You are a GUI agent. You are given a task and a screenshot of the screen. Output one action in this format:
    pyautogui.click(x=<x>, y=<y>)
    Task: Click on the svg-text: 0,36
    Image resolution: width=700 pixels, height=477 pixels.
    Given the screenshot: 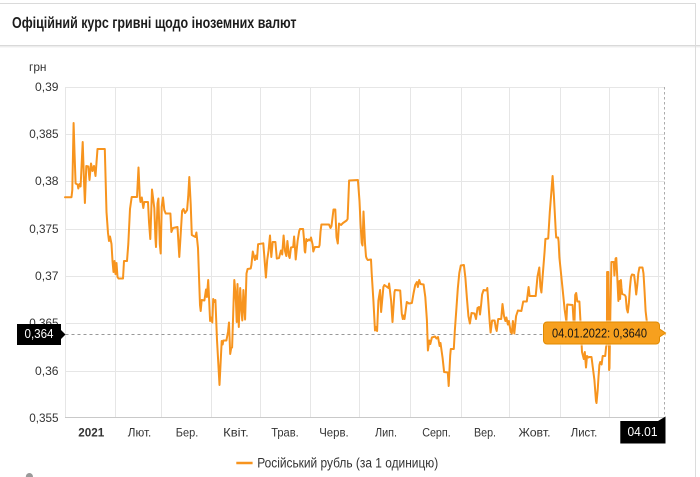 What is the action you would take?
    pyautogui.click(x=47, y=371)
    